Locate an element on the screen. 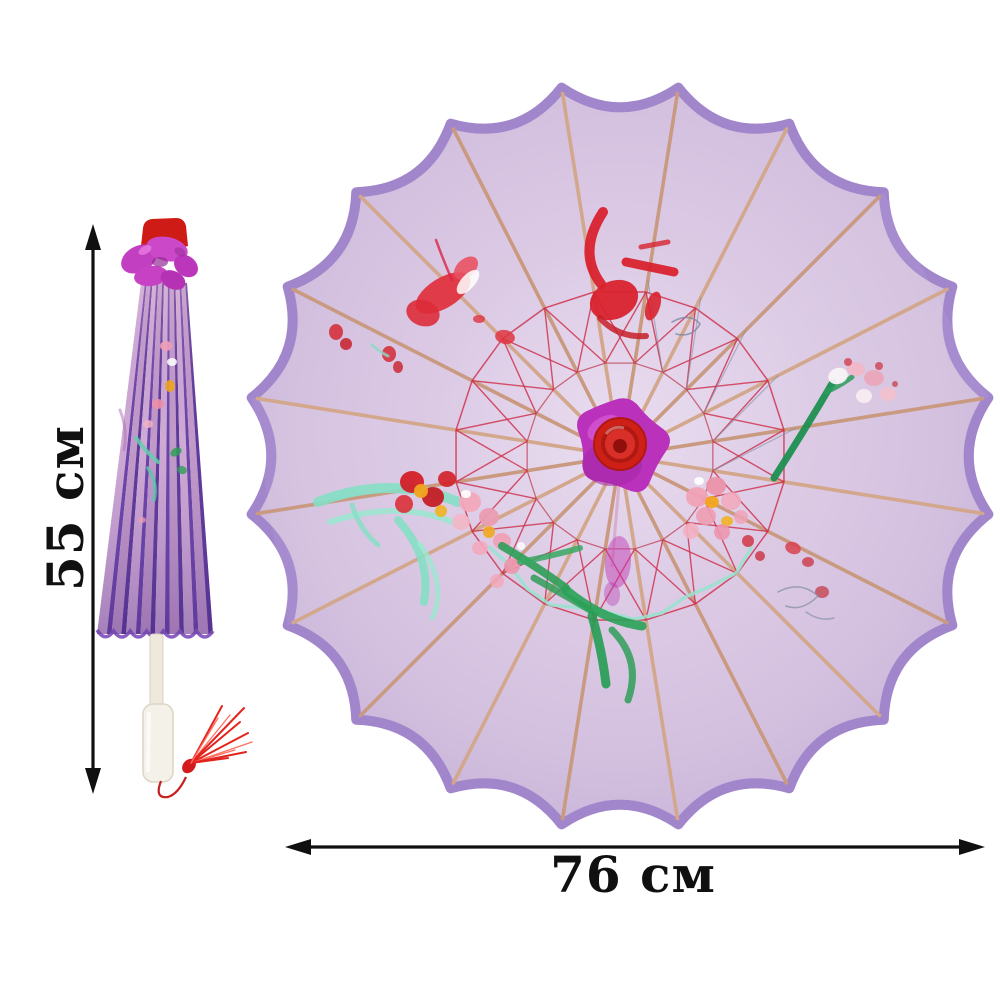 The image size is (1000, 1000). center-flower is located at coordinates (623, 445).